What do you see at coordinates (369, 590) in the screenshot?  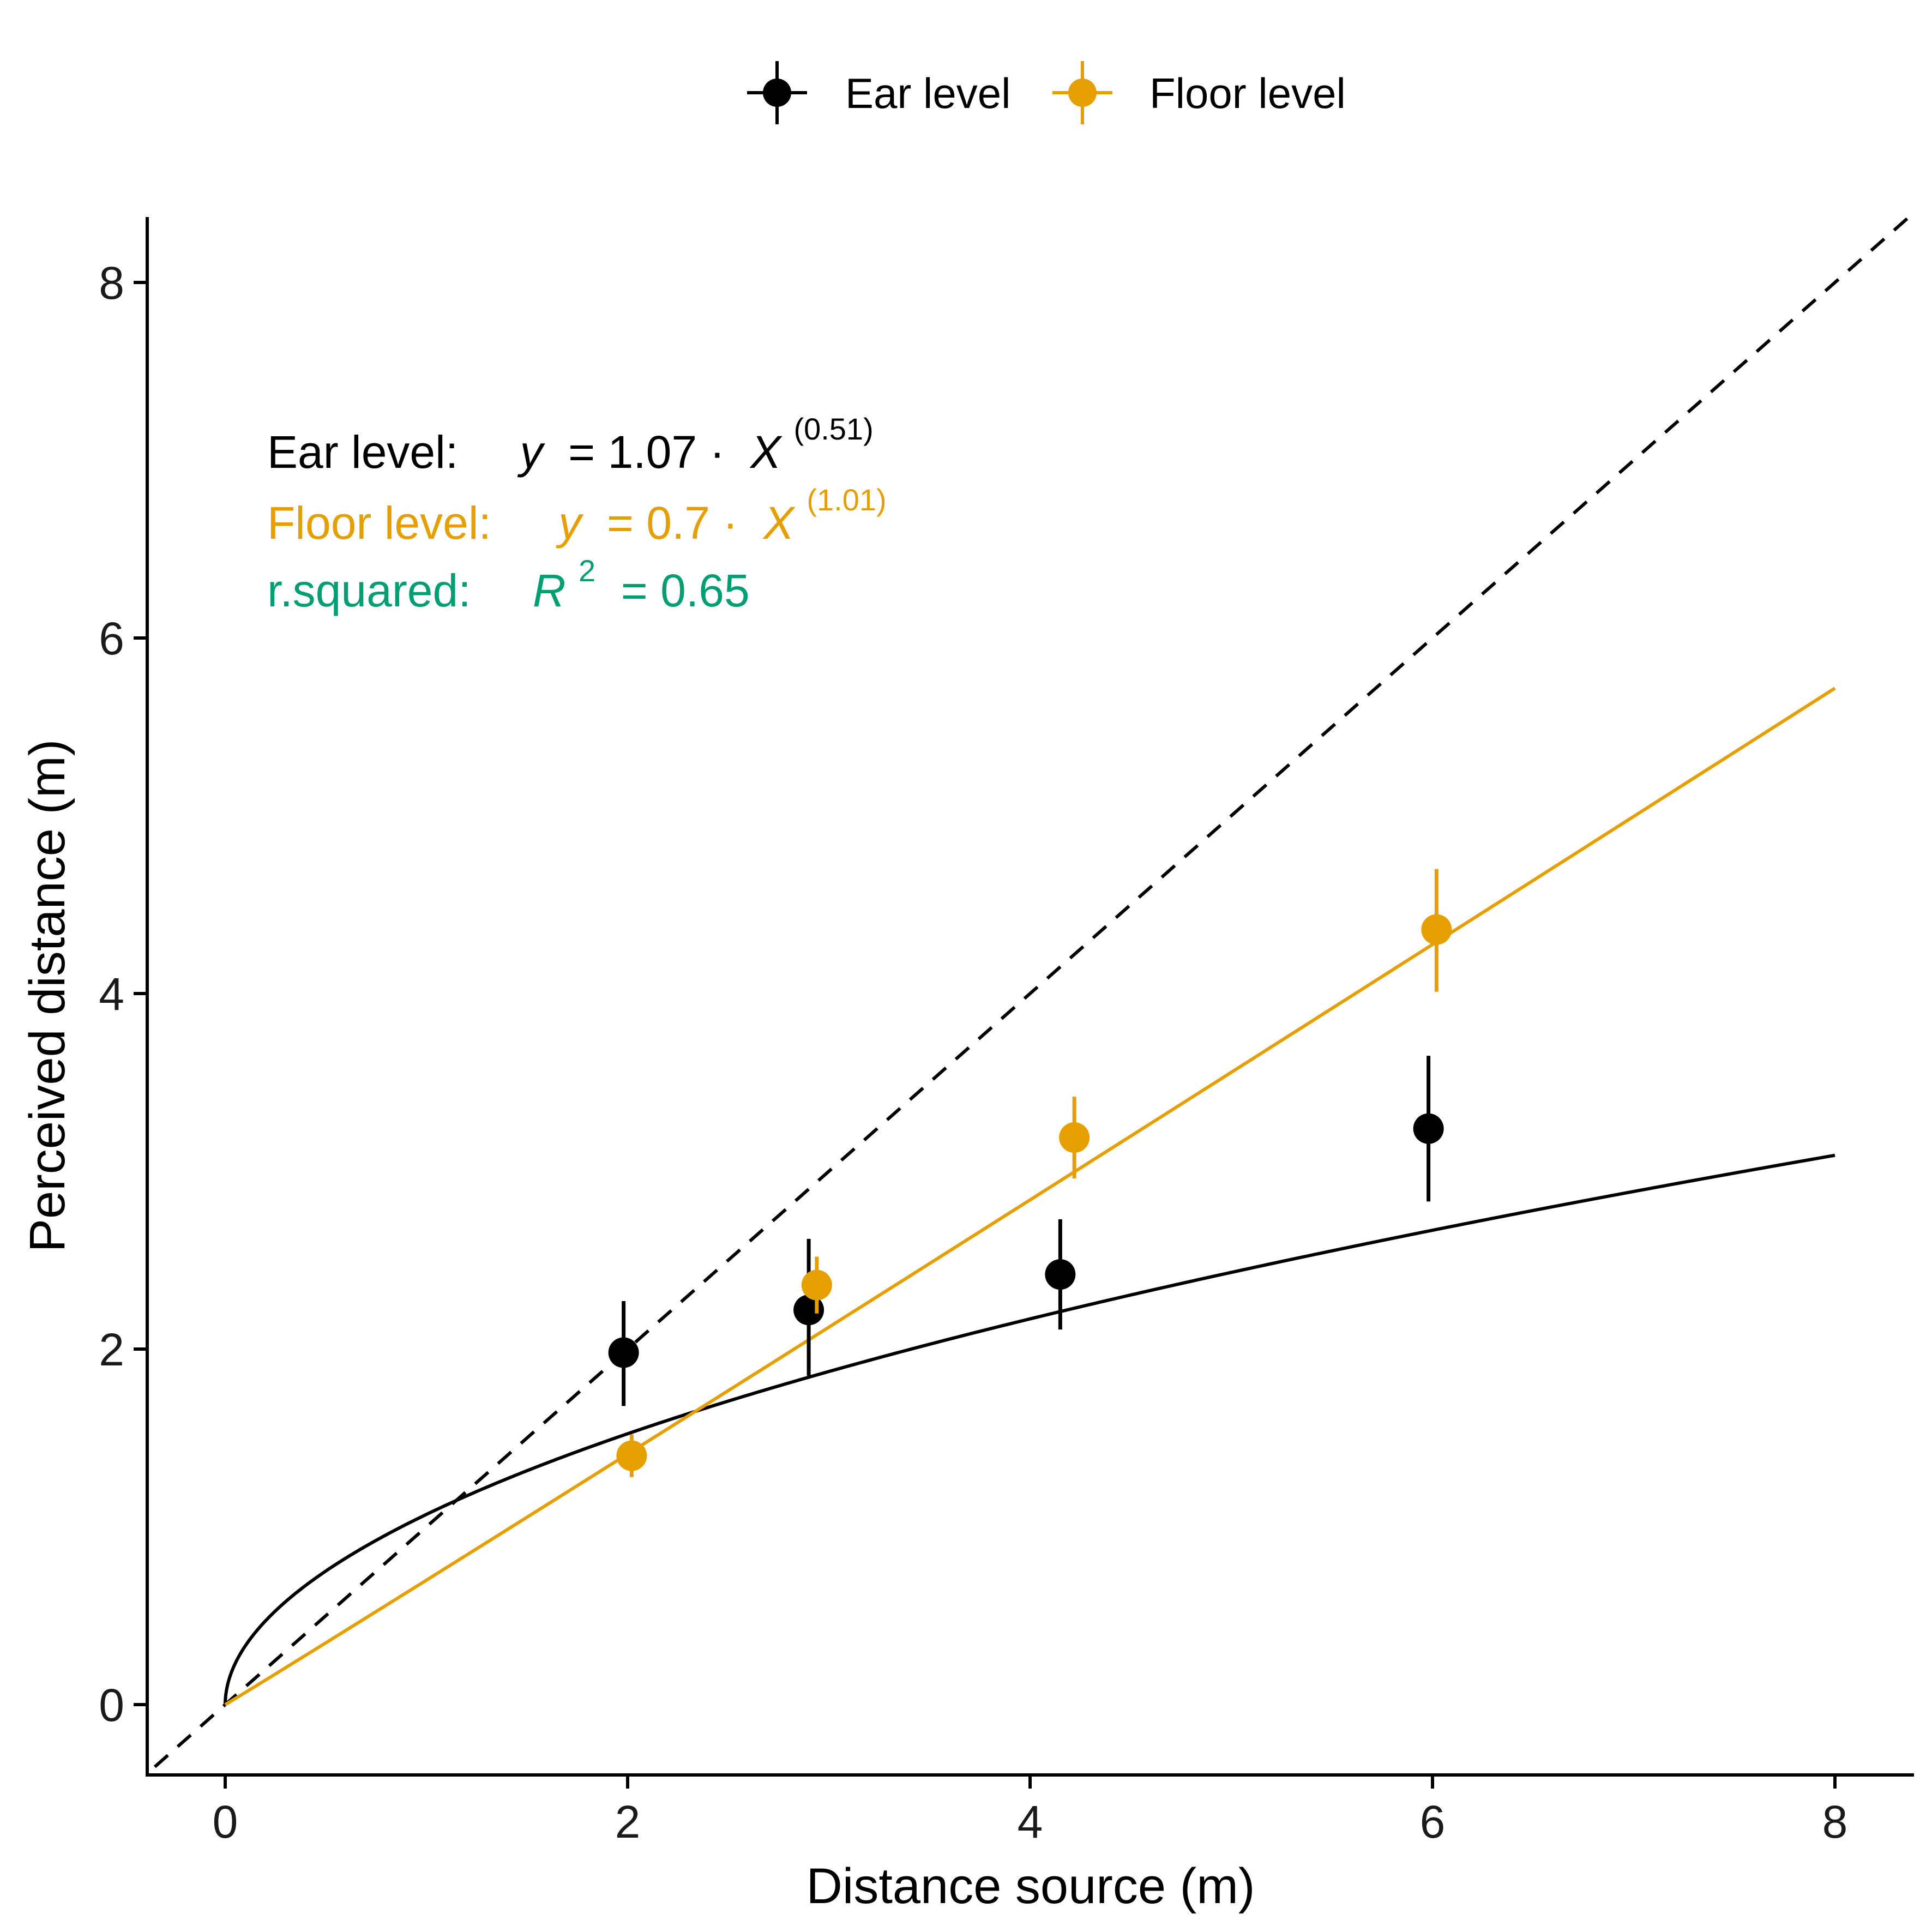 I see `annotation-rsq-label: r.squared:` at bounding box center [369, 590].